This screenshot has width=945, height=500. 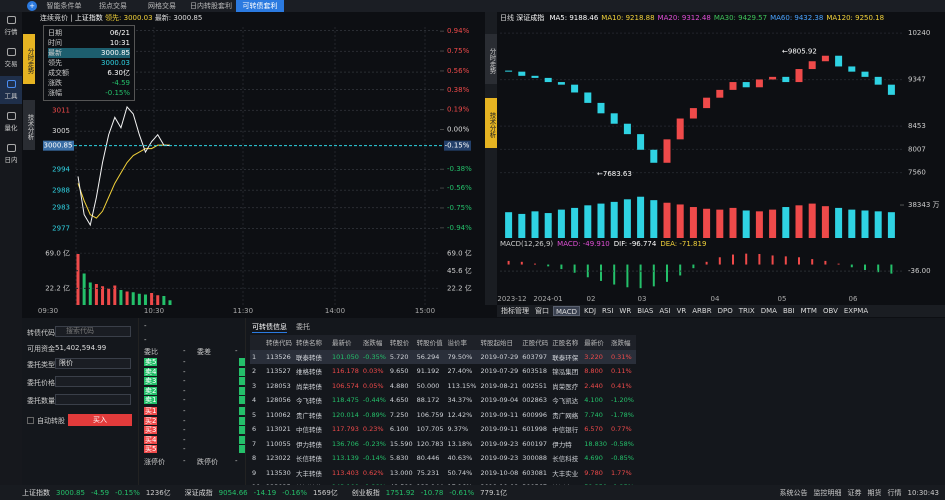 I want to click on indicator-tab: MACD, so click(x=566, y=311).